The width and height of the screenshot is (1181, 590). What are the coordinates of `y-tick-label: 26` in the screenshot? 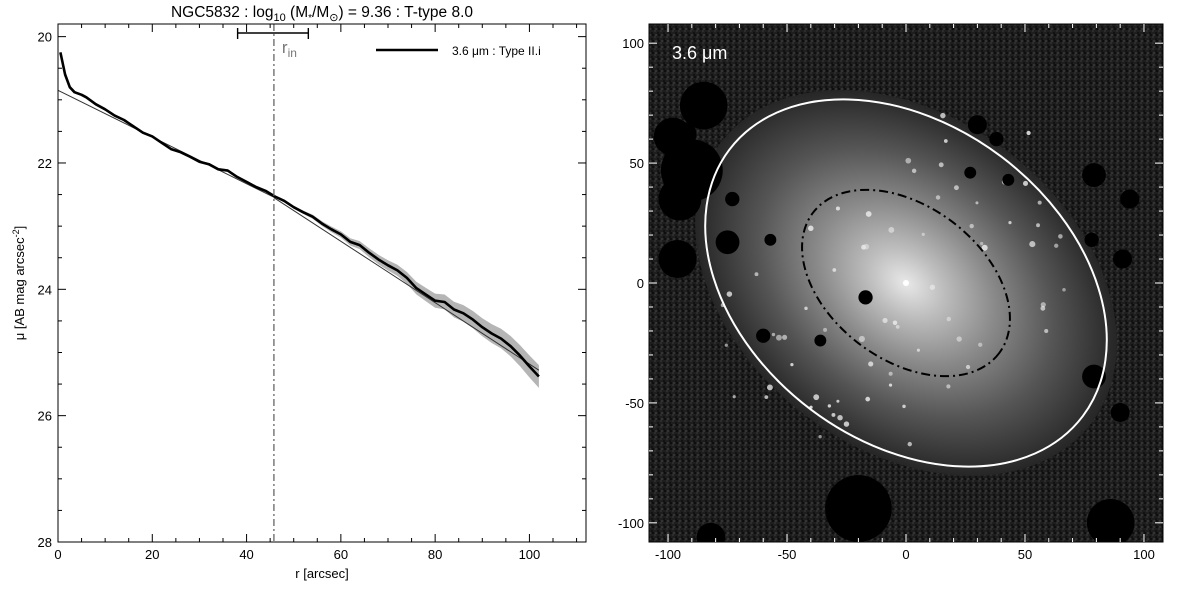 It's located at (45, 416).